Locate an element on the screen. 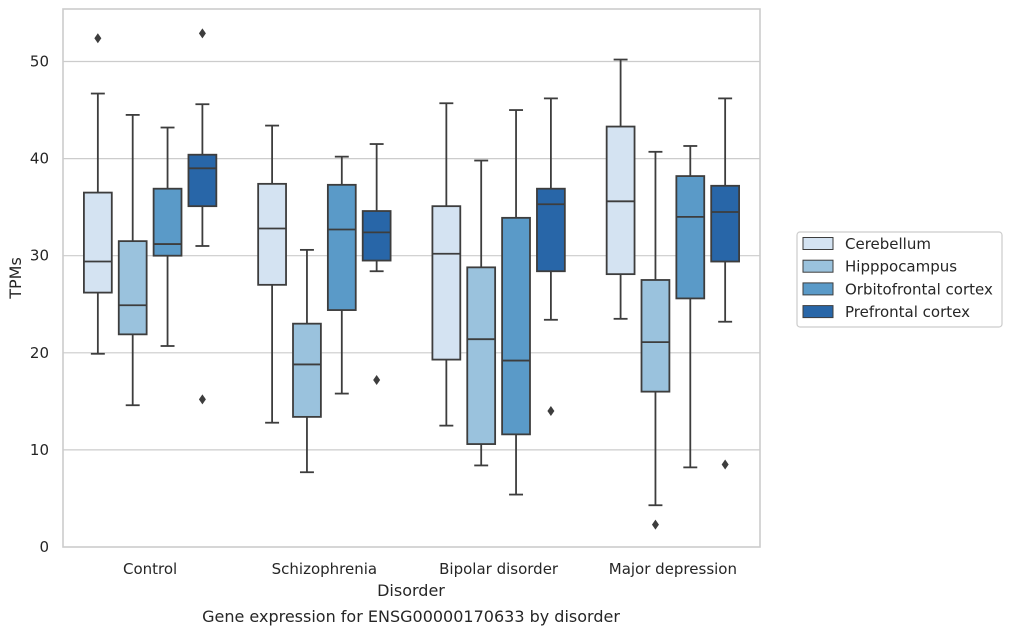 This screenshot has height=634, width=1013. y-tick-label-40: 40 is located at coordinates (39, 159).